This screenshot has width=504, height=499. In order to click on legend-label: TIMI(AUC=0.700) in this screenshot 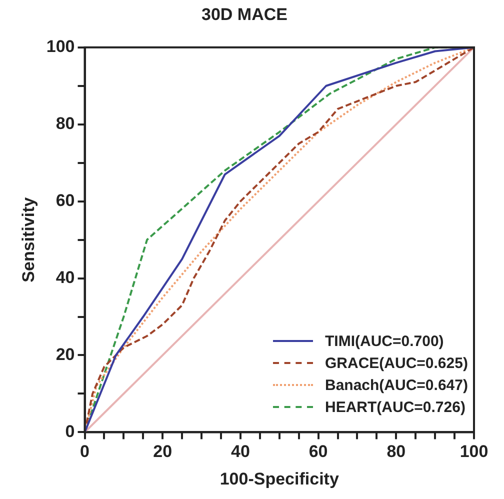, I will do `click(384, 341)`.